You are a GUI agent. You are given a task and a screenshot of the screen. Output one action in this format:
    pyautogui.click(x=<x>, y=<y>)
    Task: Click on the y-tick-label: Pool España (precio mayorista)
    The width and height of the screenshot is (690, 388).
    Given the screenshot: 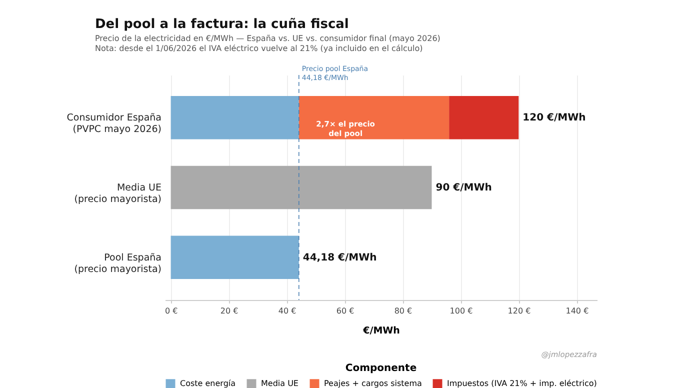 What is the action you would take?
    pyautogui.click(x=118, y=263)
    